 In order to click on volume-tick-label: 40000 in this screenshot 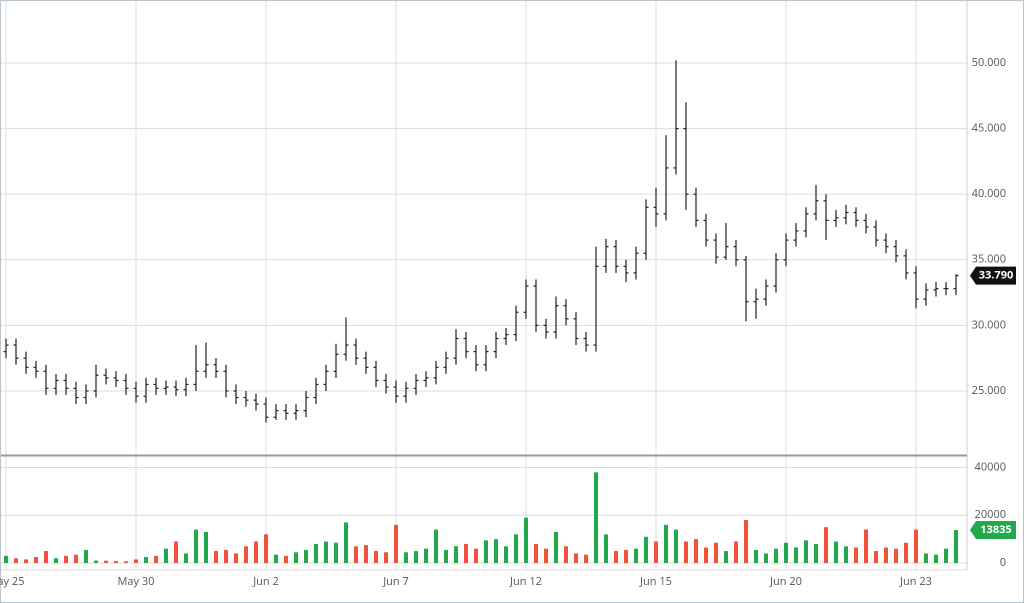, I will do `click(990, 466)`.